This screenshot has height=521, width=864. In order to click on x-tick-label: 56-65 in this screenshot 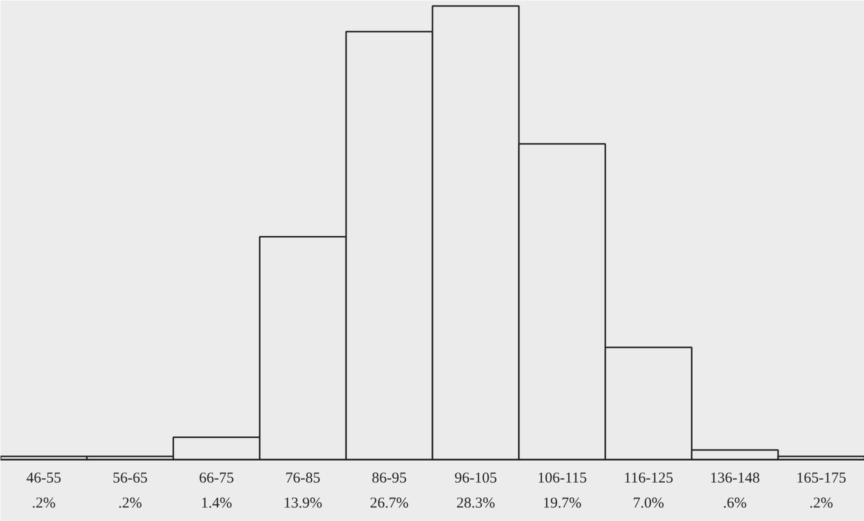, I will do `click(130, 478)`.